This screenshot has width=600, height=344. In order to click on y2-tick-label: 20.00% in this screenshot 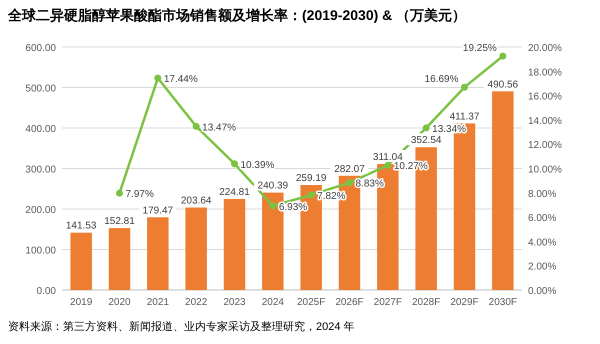, I will do `click(545, 48)`.